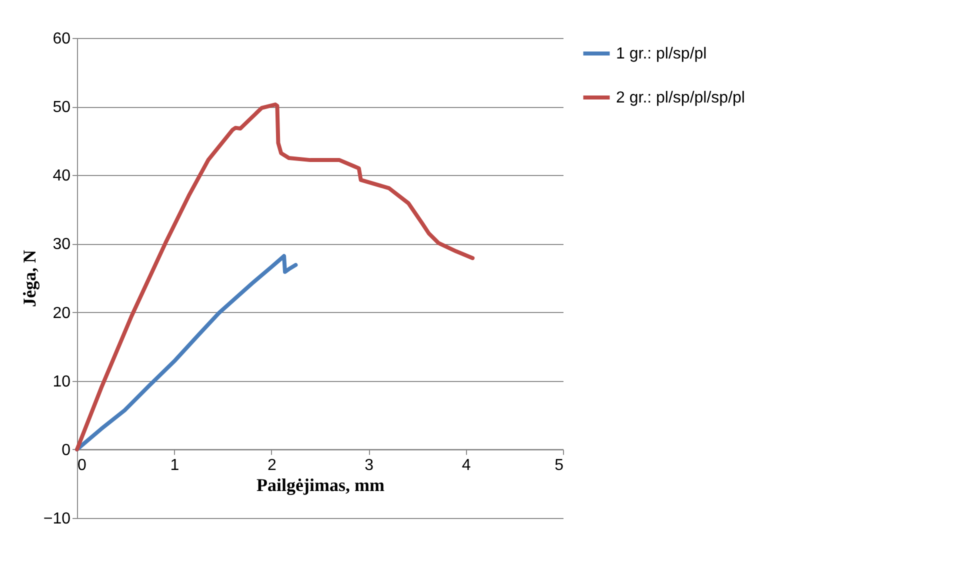 This screenshot has width=964, height=575. Describe the element at coordinates (661, 54) in the screenshot. I see `legend-label: 1 gr.: pl/sp/pl` at that location.